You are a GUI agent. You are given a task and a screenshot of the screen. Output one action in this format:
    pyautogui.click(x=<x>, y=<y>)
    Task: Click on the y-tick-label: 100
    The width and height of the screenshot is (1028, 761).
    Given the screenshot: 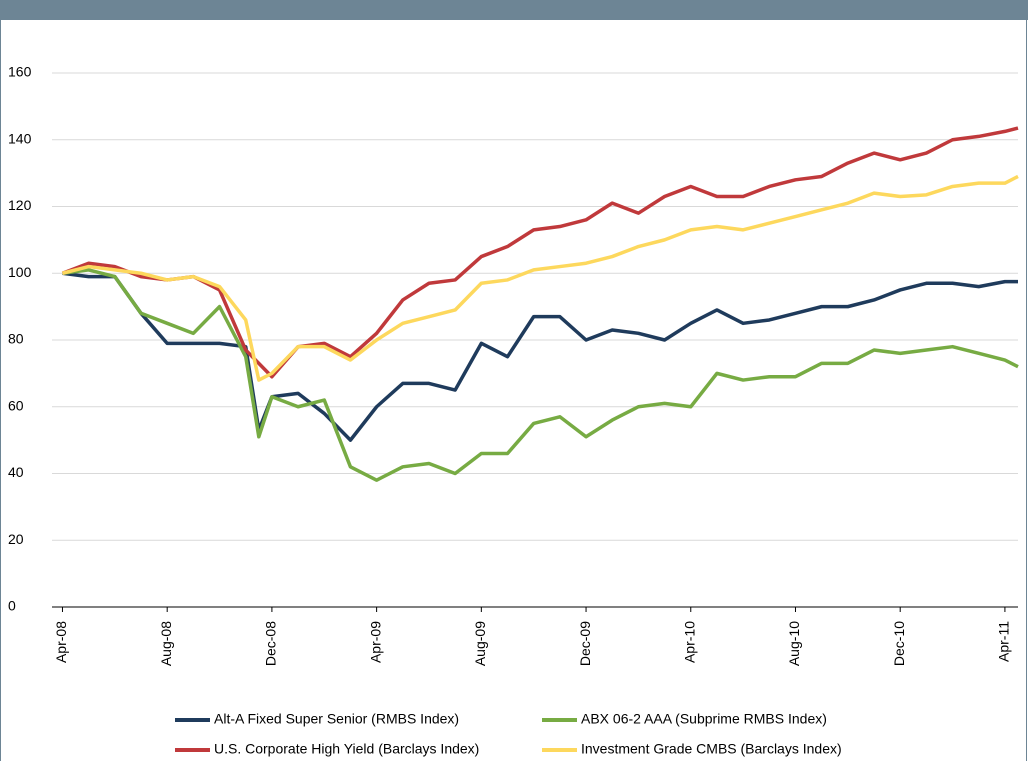 What is the action you would take?
    pyautogui.click(x=20, y=272)
    